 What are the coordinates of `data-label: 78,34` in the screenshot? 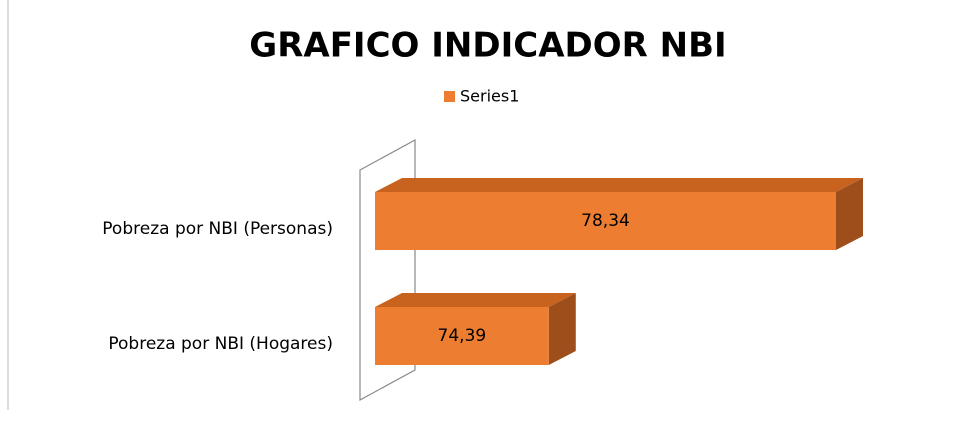 It's located at (605, 221).